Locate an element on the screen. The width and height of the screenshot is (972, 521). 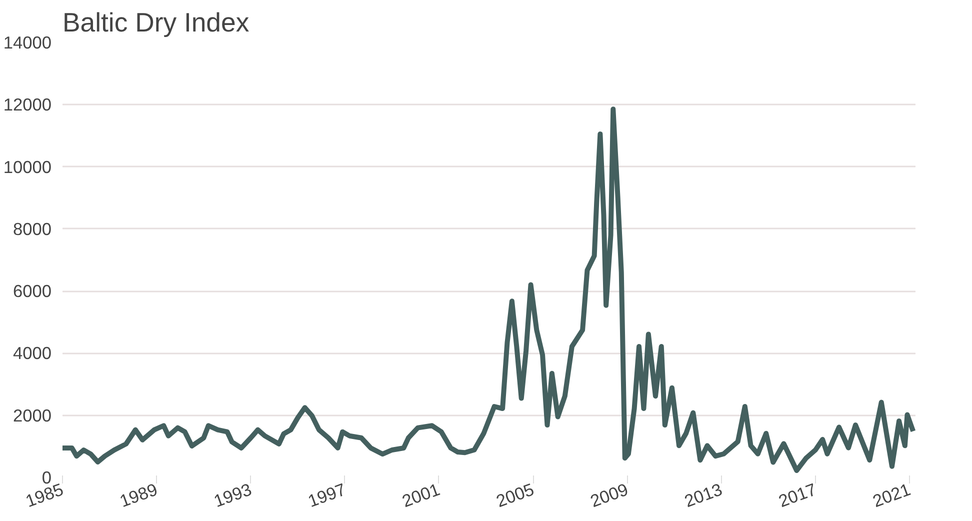
x-tick-label: 2017 is located at coordinates (797, 495).